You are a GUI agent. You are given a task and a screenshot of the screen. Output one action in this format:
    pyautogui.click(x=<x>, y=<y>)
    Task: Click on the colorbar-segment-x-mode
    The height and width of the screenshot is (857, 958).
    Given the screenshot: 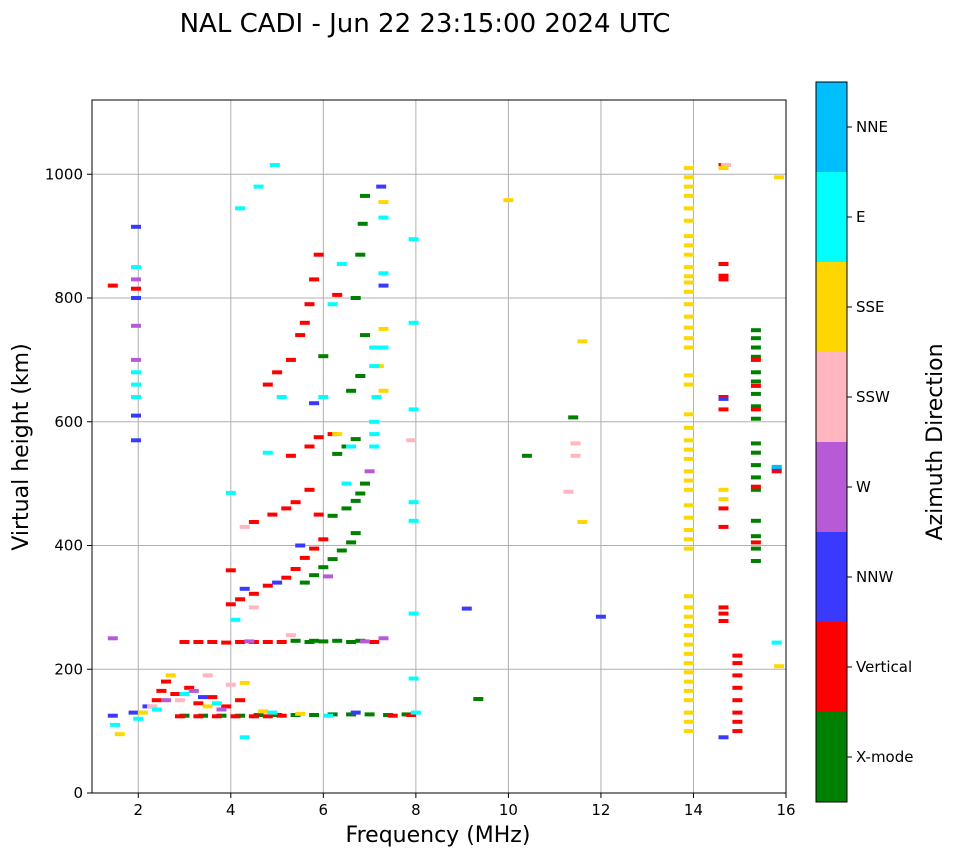 What is the action you would take?
    pyautogui.click(x=831, y=757)
    